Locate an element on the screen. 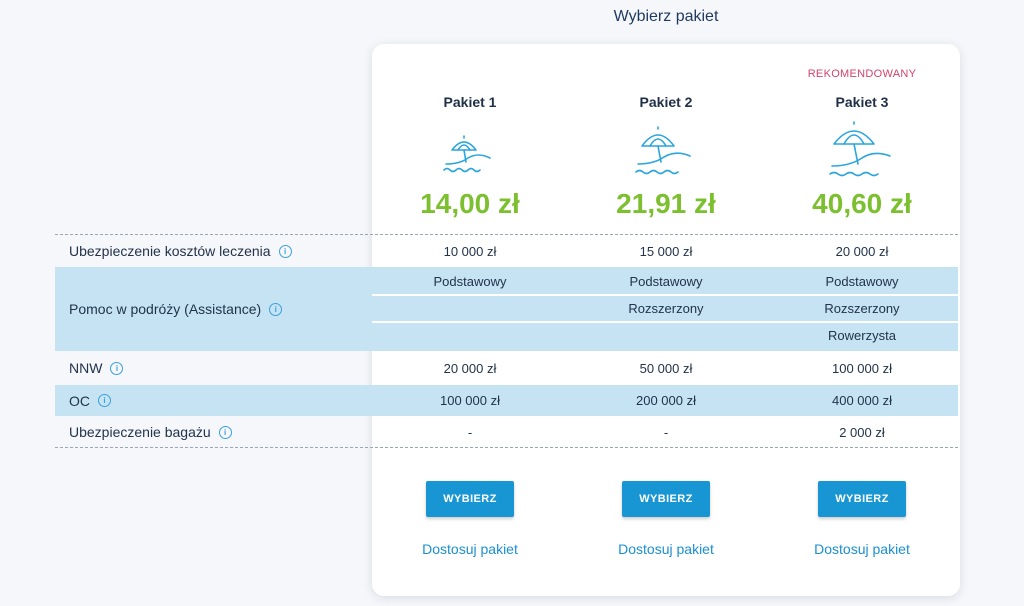 This screenshot has height=606, width=1024. oc-value-2: 200 000 zł is located at coordinates (666, 400).